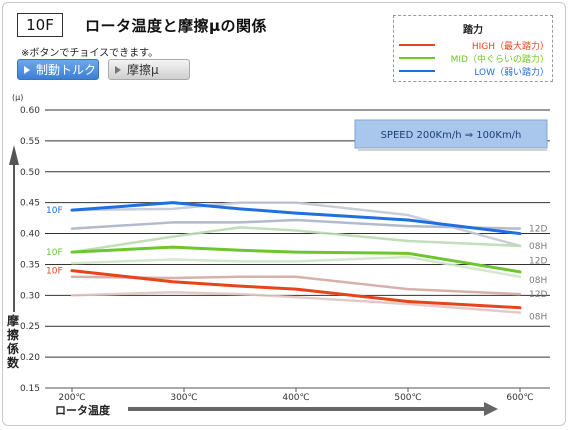  What do you see at coordinates (452, 149) in the screenshot?
I see `speed-callout-shadow` at bounding box center [452, 149].